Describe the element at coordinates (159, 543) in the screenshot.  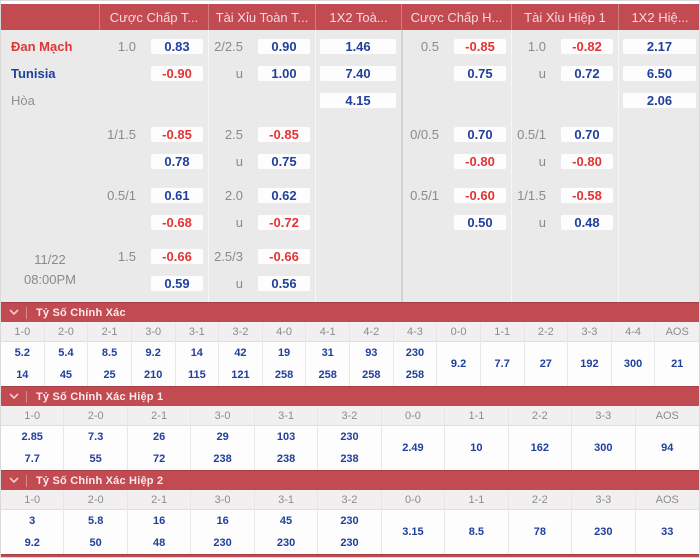
I see `score-odds: 48` at that location.